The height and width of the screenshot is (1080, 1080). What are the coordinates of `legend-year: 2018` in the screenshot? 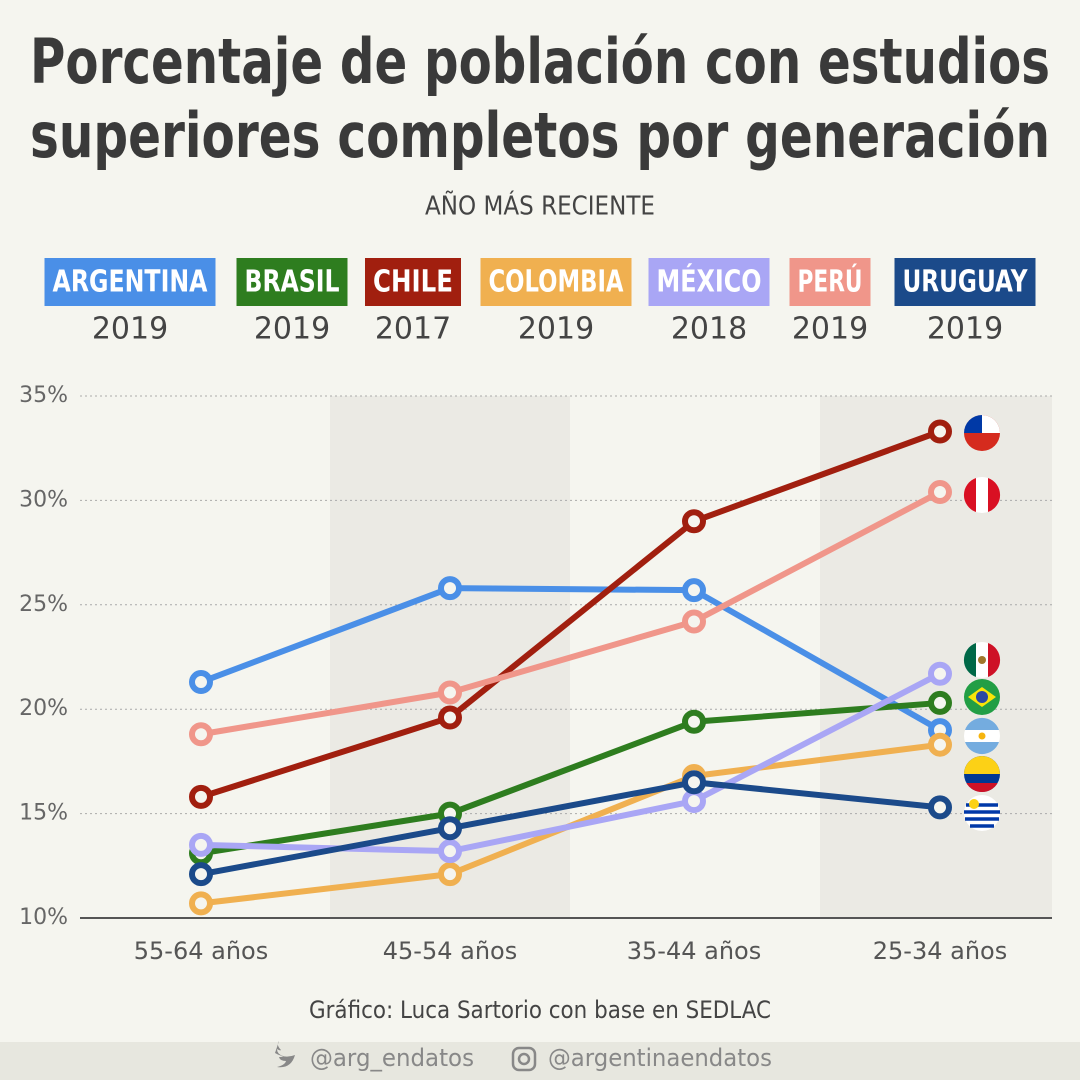 It's located at (709, 329).